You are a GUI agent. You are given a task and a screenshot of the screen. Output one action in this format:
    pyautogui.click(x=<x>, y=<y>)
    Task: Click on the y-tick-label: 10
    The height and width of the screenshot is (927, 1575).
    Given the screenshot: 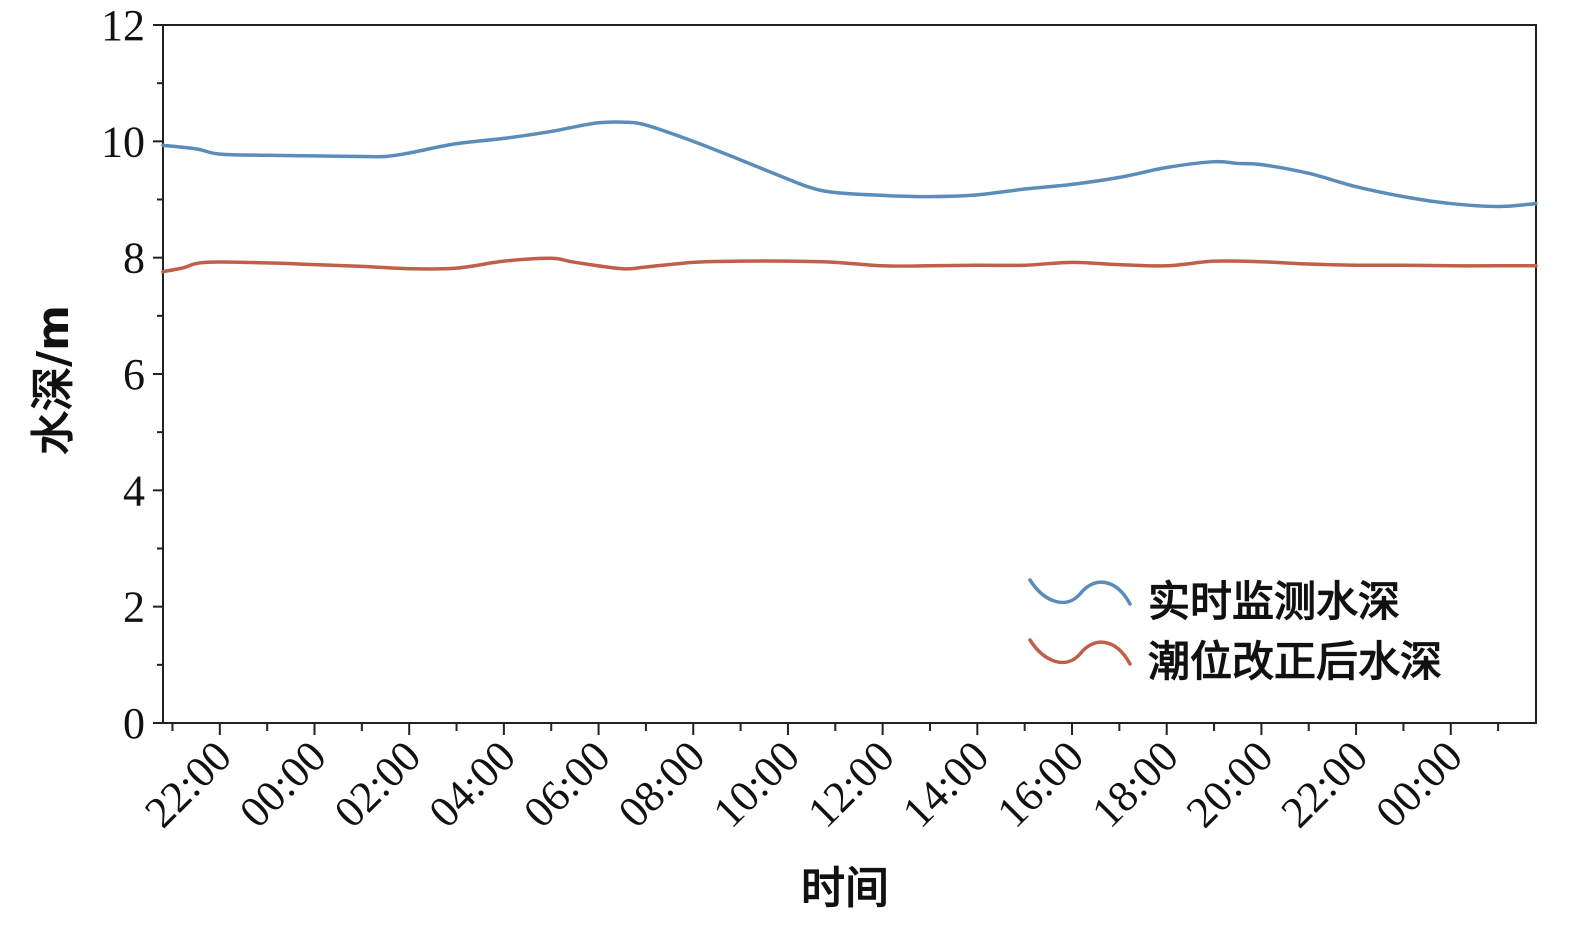 What is the action you would take?
    pyautogui.click(x=123, y=141)
    